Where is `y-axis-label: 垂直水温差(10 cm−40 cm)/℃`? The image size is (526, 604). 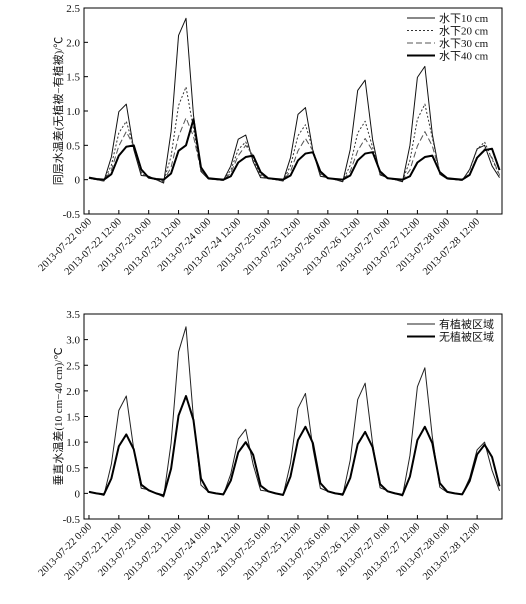
y-axis-label: 垂直水温差(10 cm−40 cm)/℃ is located at coordinates (58, 416).